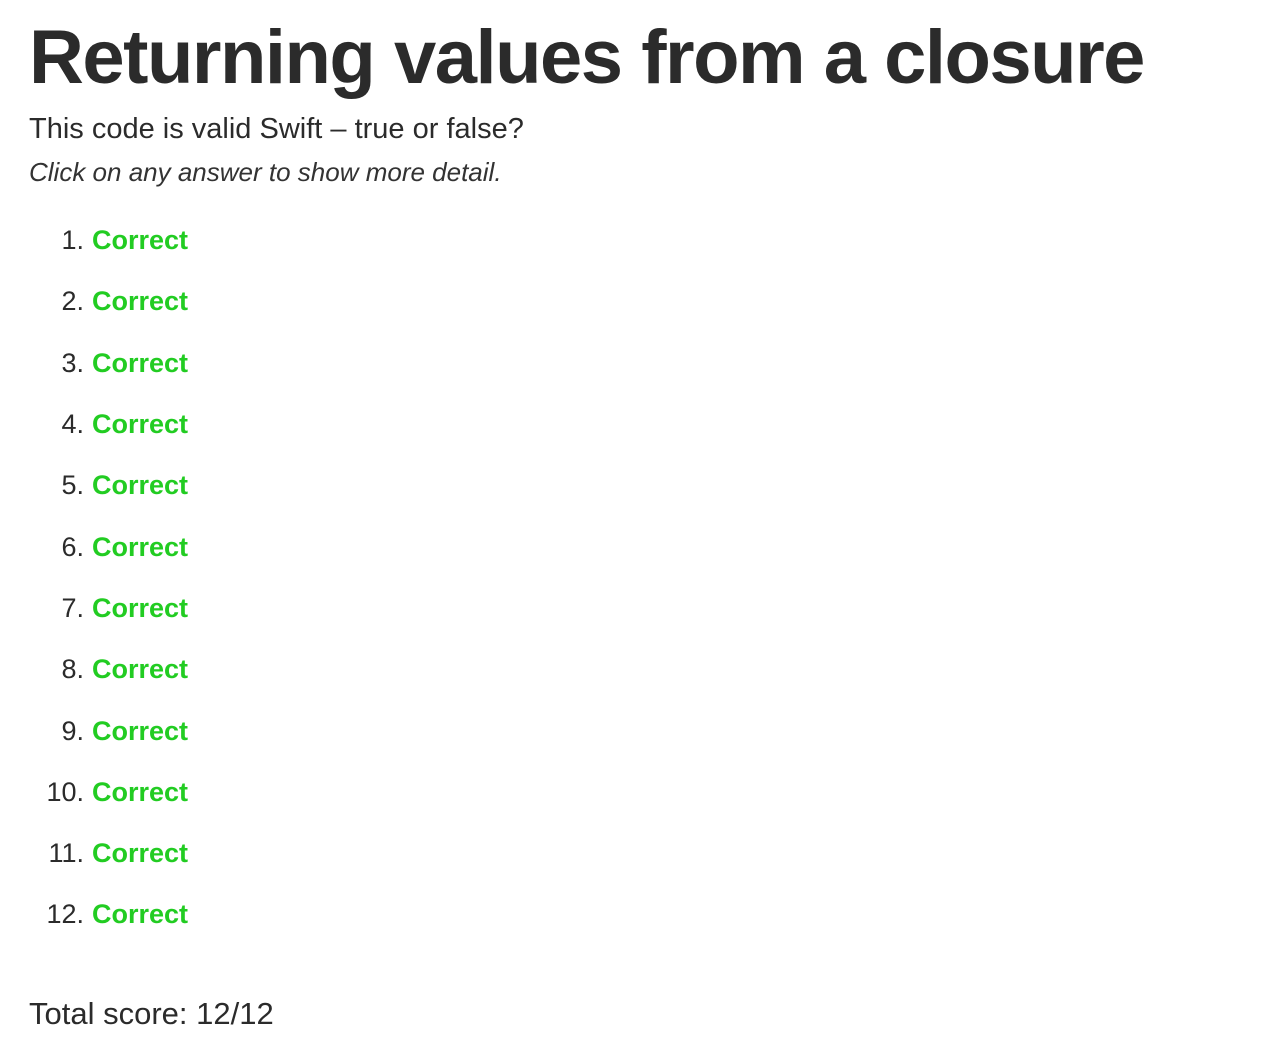 The image size is (1280, 1050). Describe the element at coordinates (654, 853) in the screenshot. I see `answer-item-11: 11. Correct` at that location.